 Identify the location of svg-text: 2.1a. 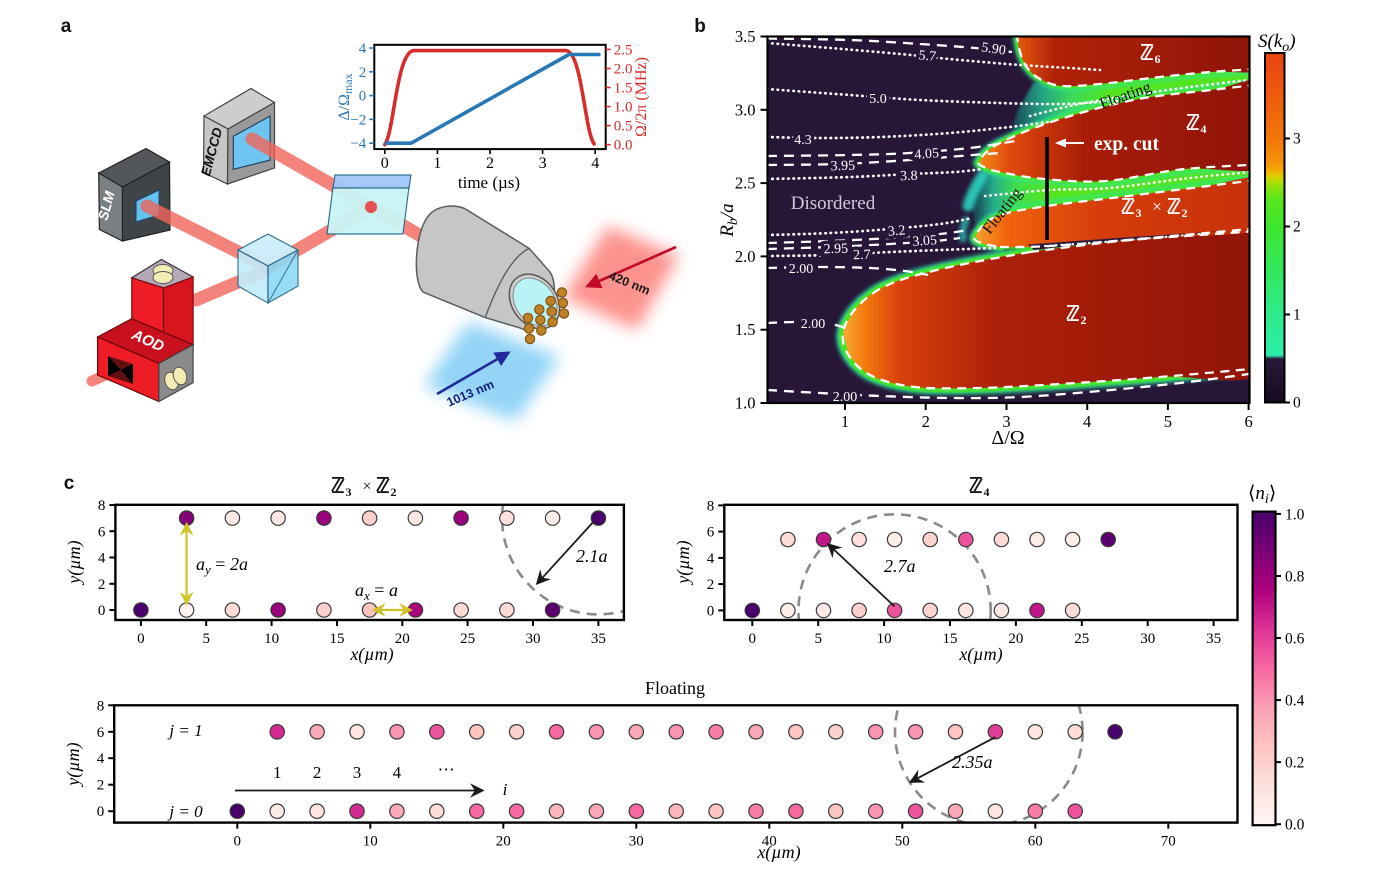
(592, 556).